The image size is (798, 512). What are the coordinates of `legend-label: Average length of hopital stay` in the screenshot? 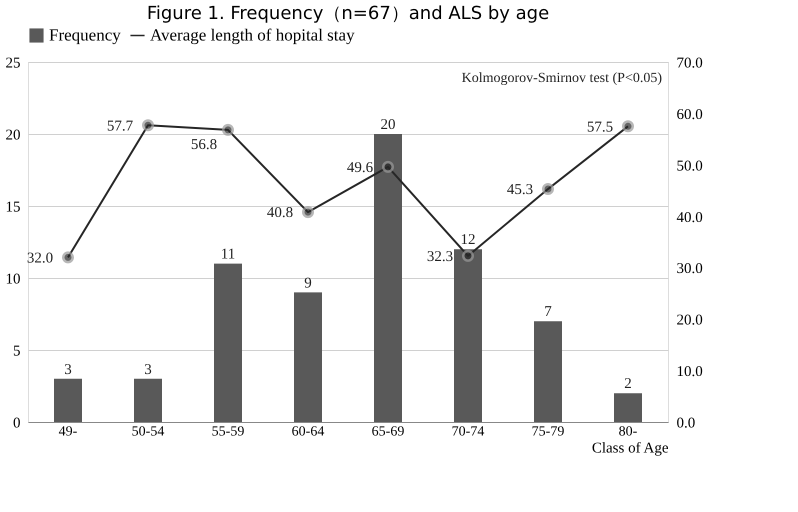 It's located at (253, 35).